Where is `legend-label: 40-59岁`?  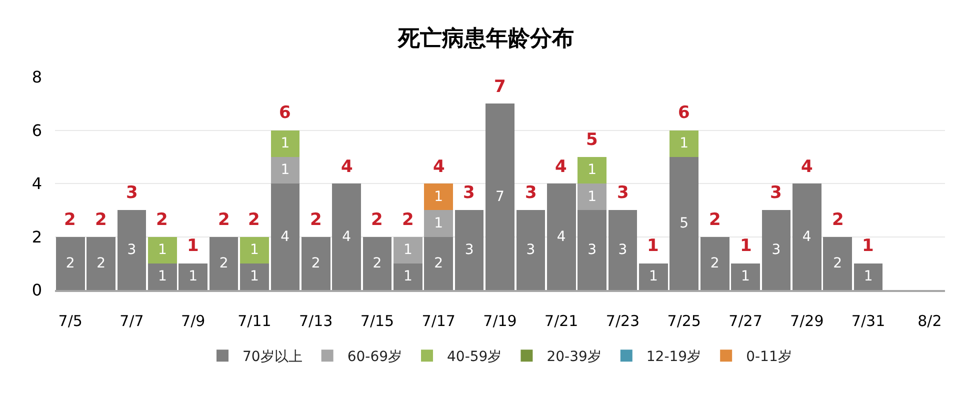 legend-label: 40-59岁 is located at coordinates (474, 357).